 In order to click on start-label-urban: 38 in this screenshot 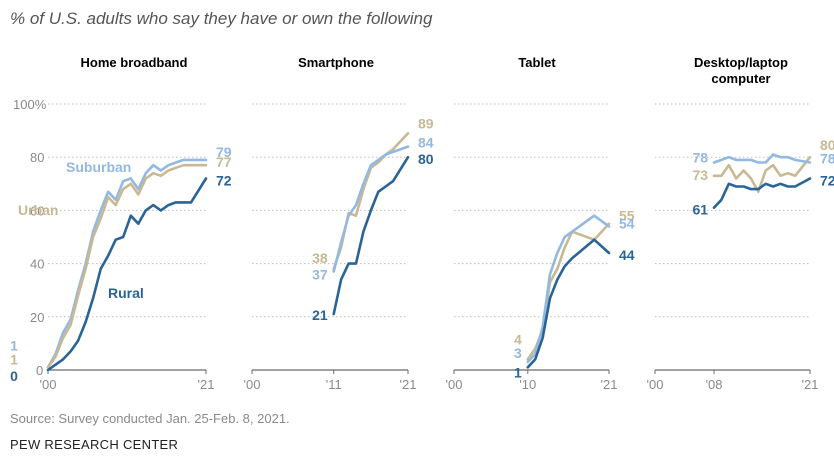, I will do `click(320, 258)`.